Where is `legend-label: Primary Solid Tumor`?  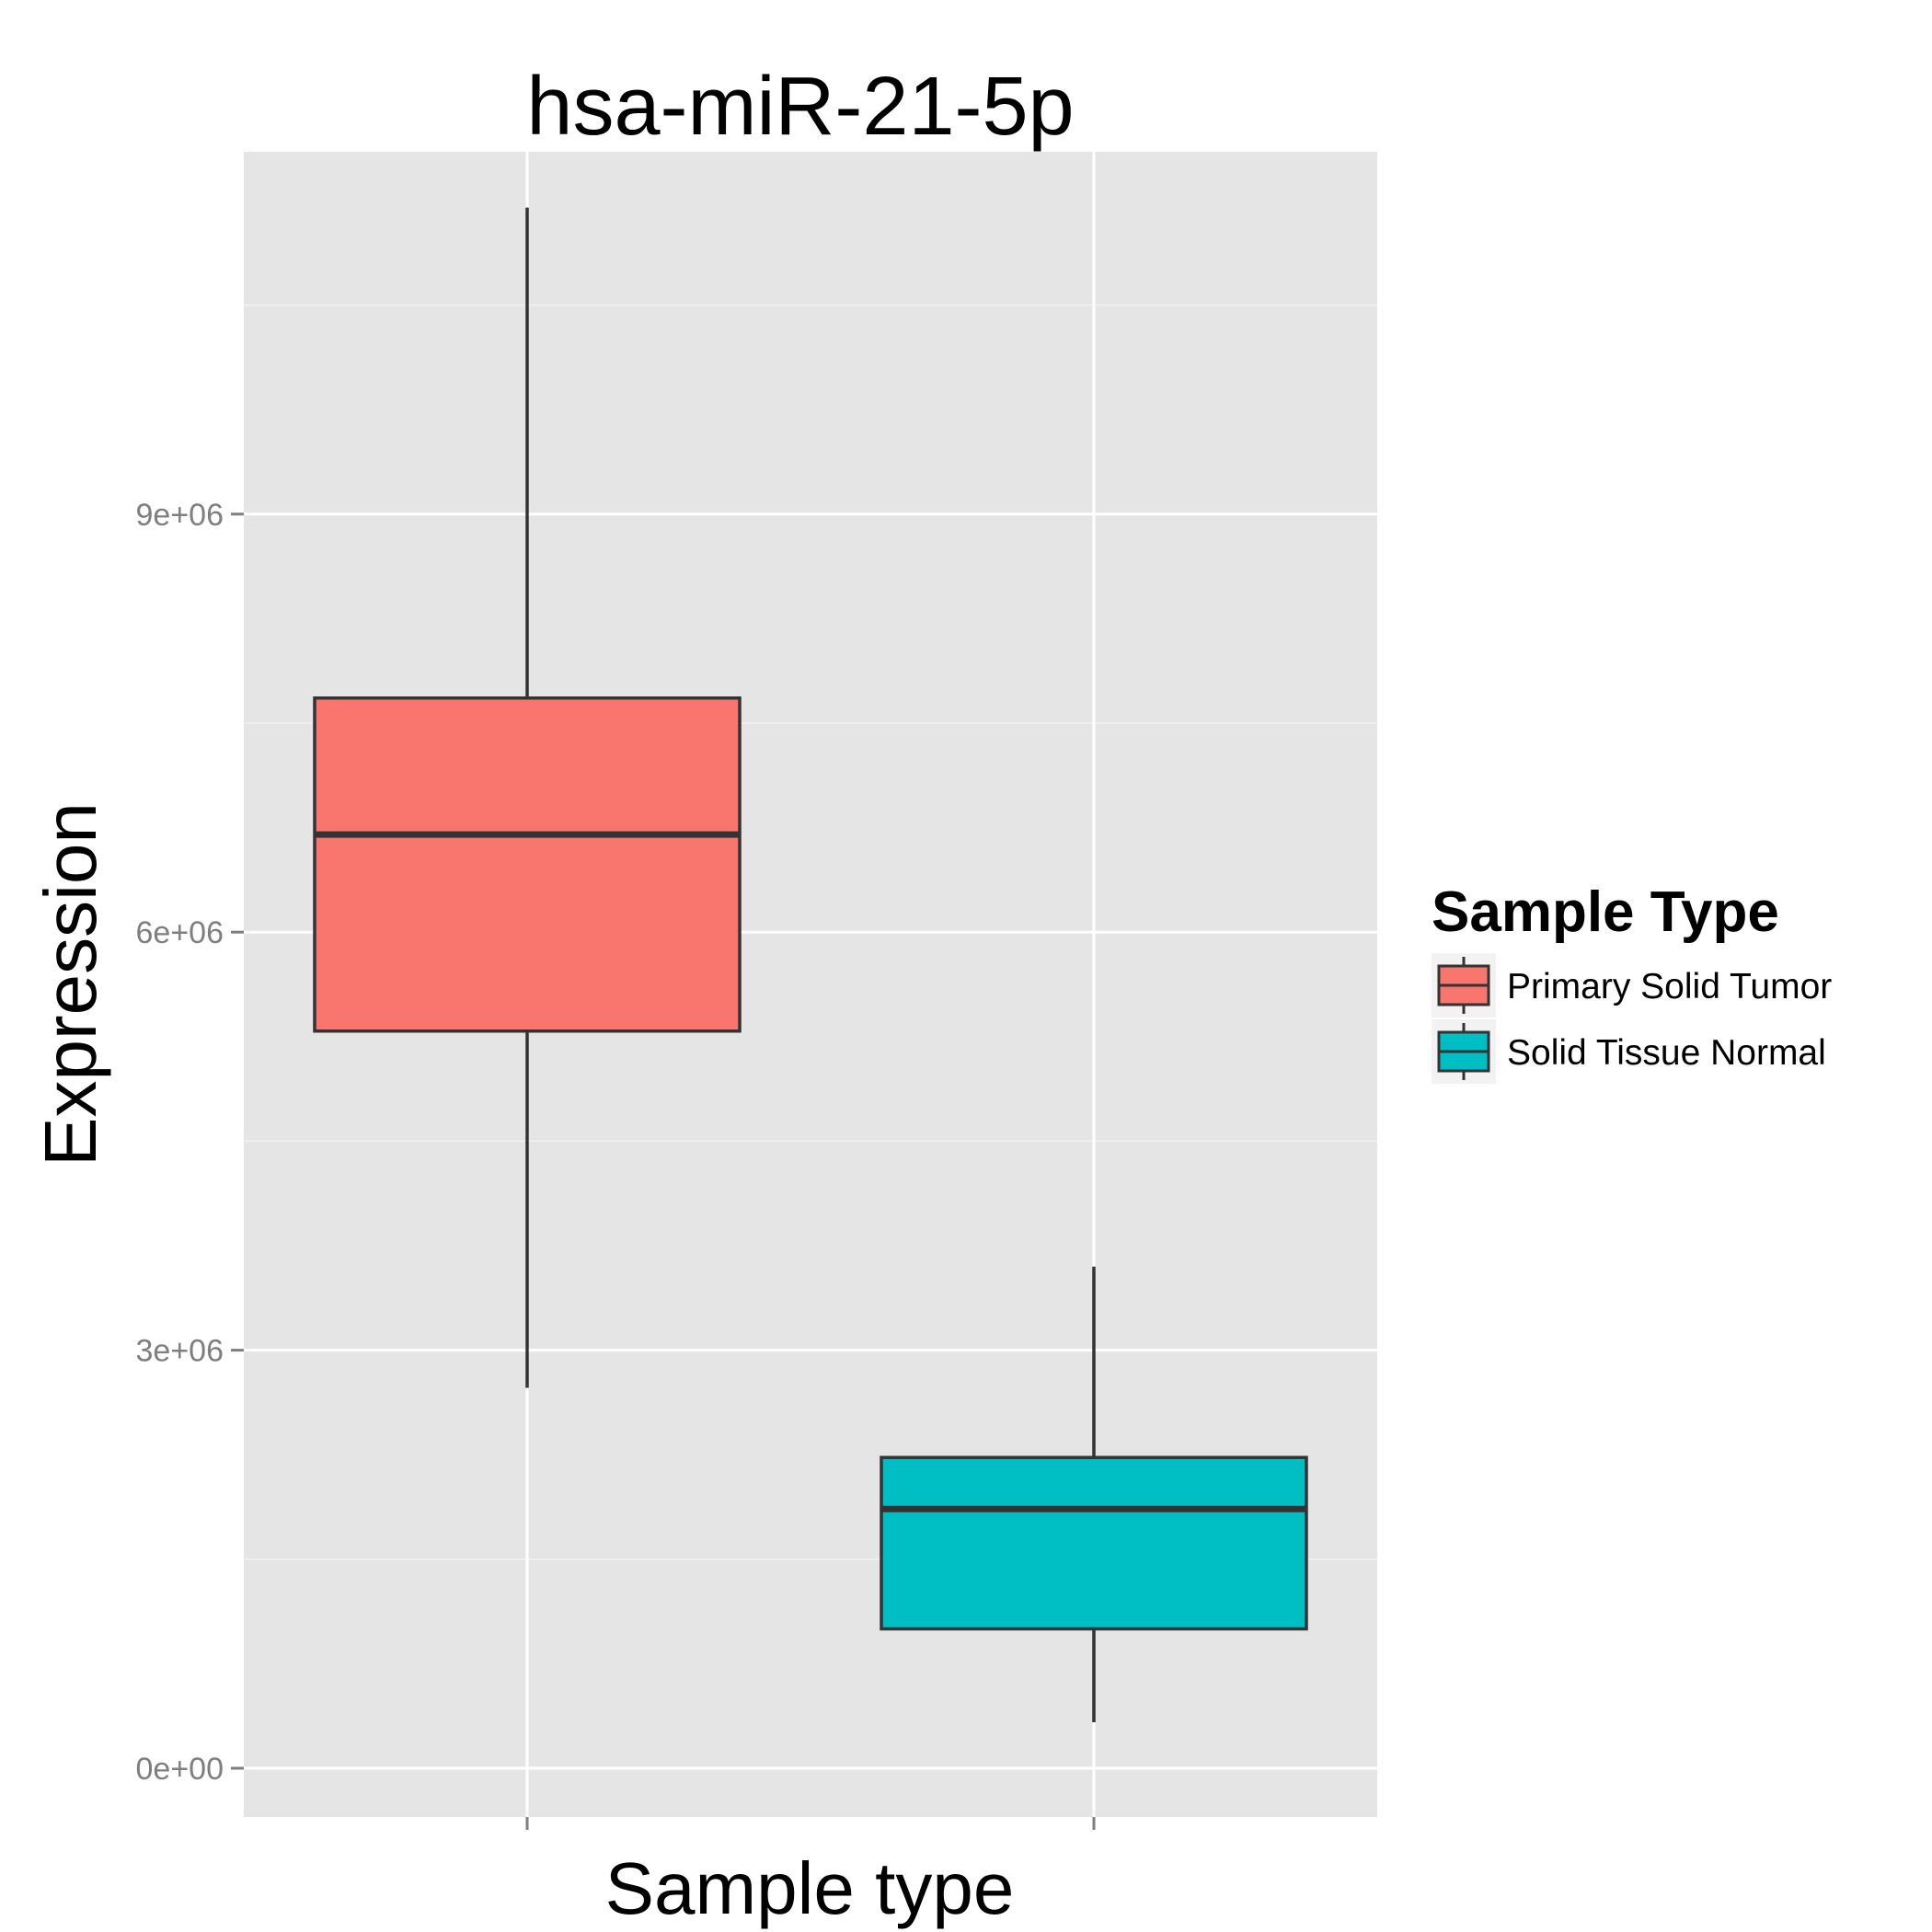
legend-label: Primary Solid Tumor is located at coordinates (1669, 986).